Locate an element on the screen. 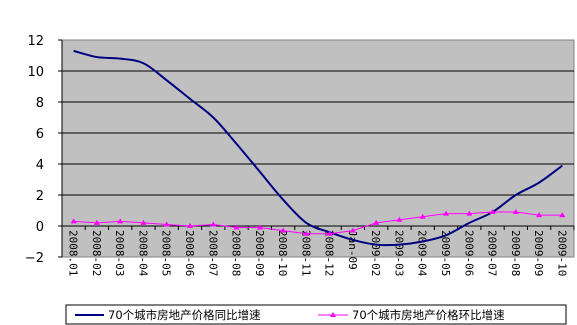  legend-label-series-2: 70个城市房地产价格环比增速 is located at coordinates (428, 315).